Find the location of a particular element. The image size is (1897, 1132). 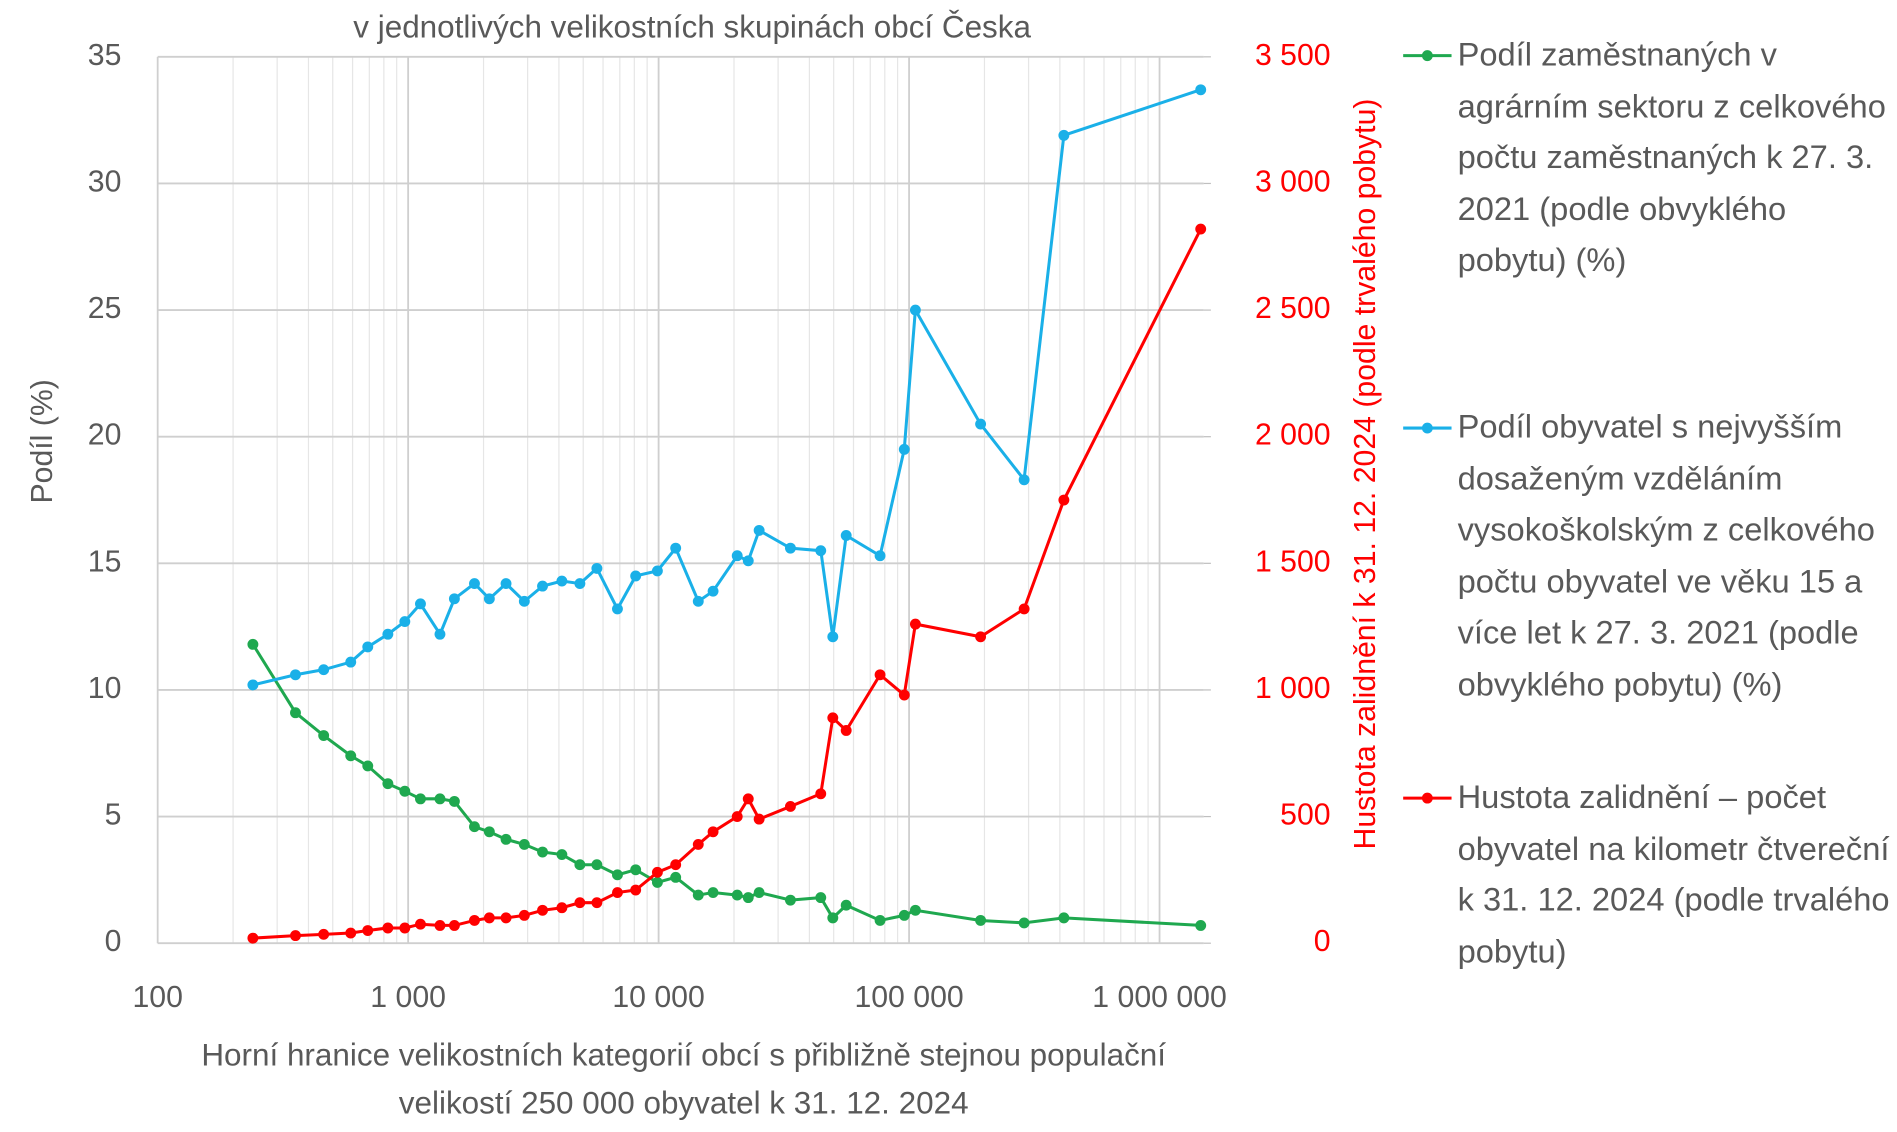

y2-tick-label: 0 is located at coordinates (1322, 941).